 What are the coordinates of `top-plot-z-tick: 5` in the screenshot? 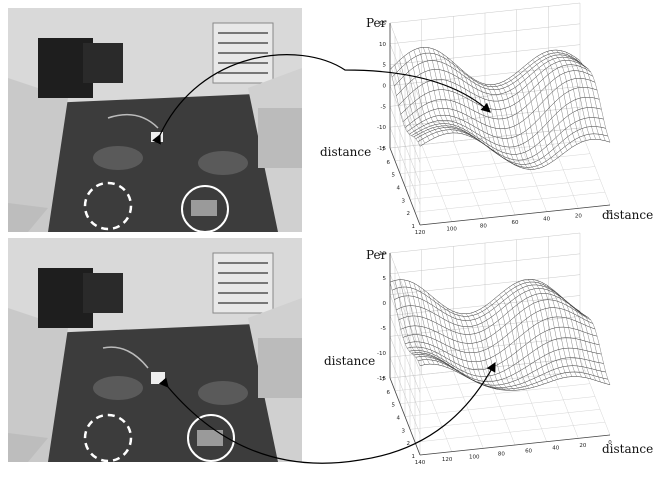 It's located at (385, 66).